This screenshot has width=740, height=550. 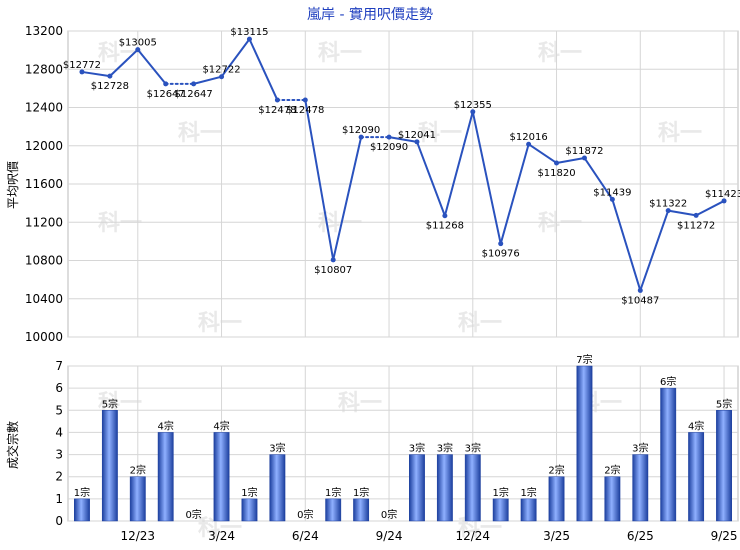 I want to click on bar-y-axis-title: 成交宗數, so click(x=12, y=445).